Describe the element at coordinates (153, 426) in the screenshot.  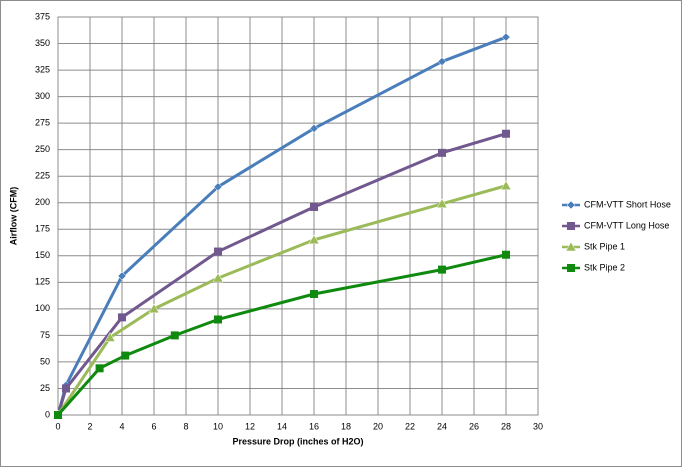
I see `x-tick-label: 6` at that location.